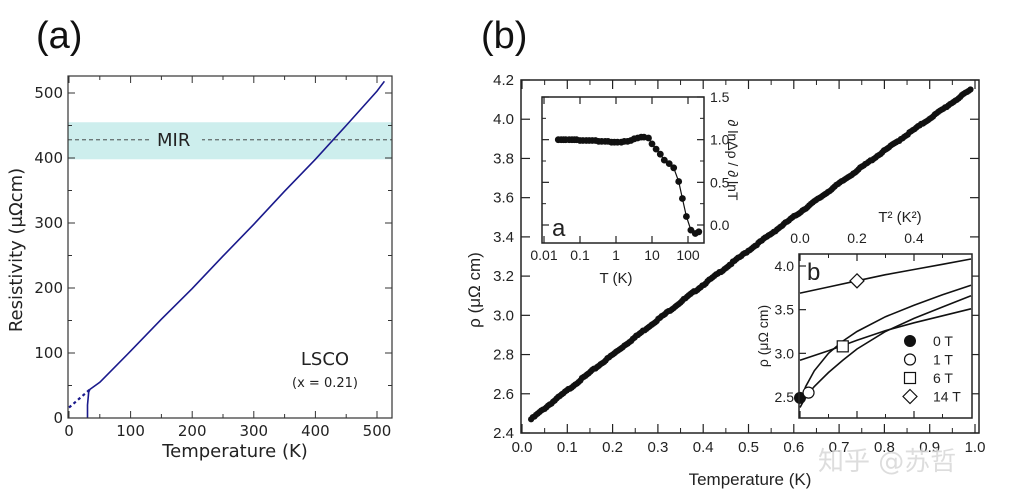 The width and height of the screenshot is (1010, 501). Describe the element at coordinates (325, 359) in the screenshot. I see `annotation-lsco: LSCO` at that location.